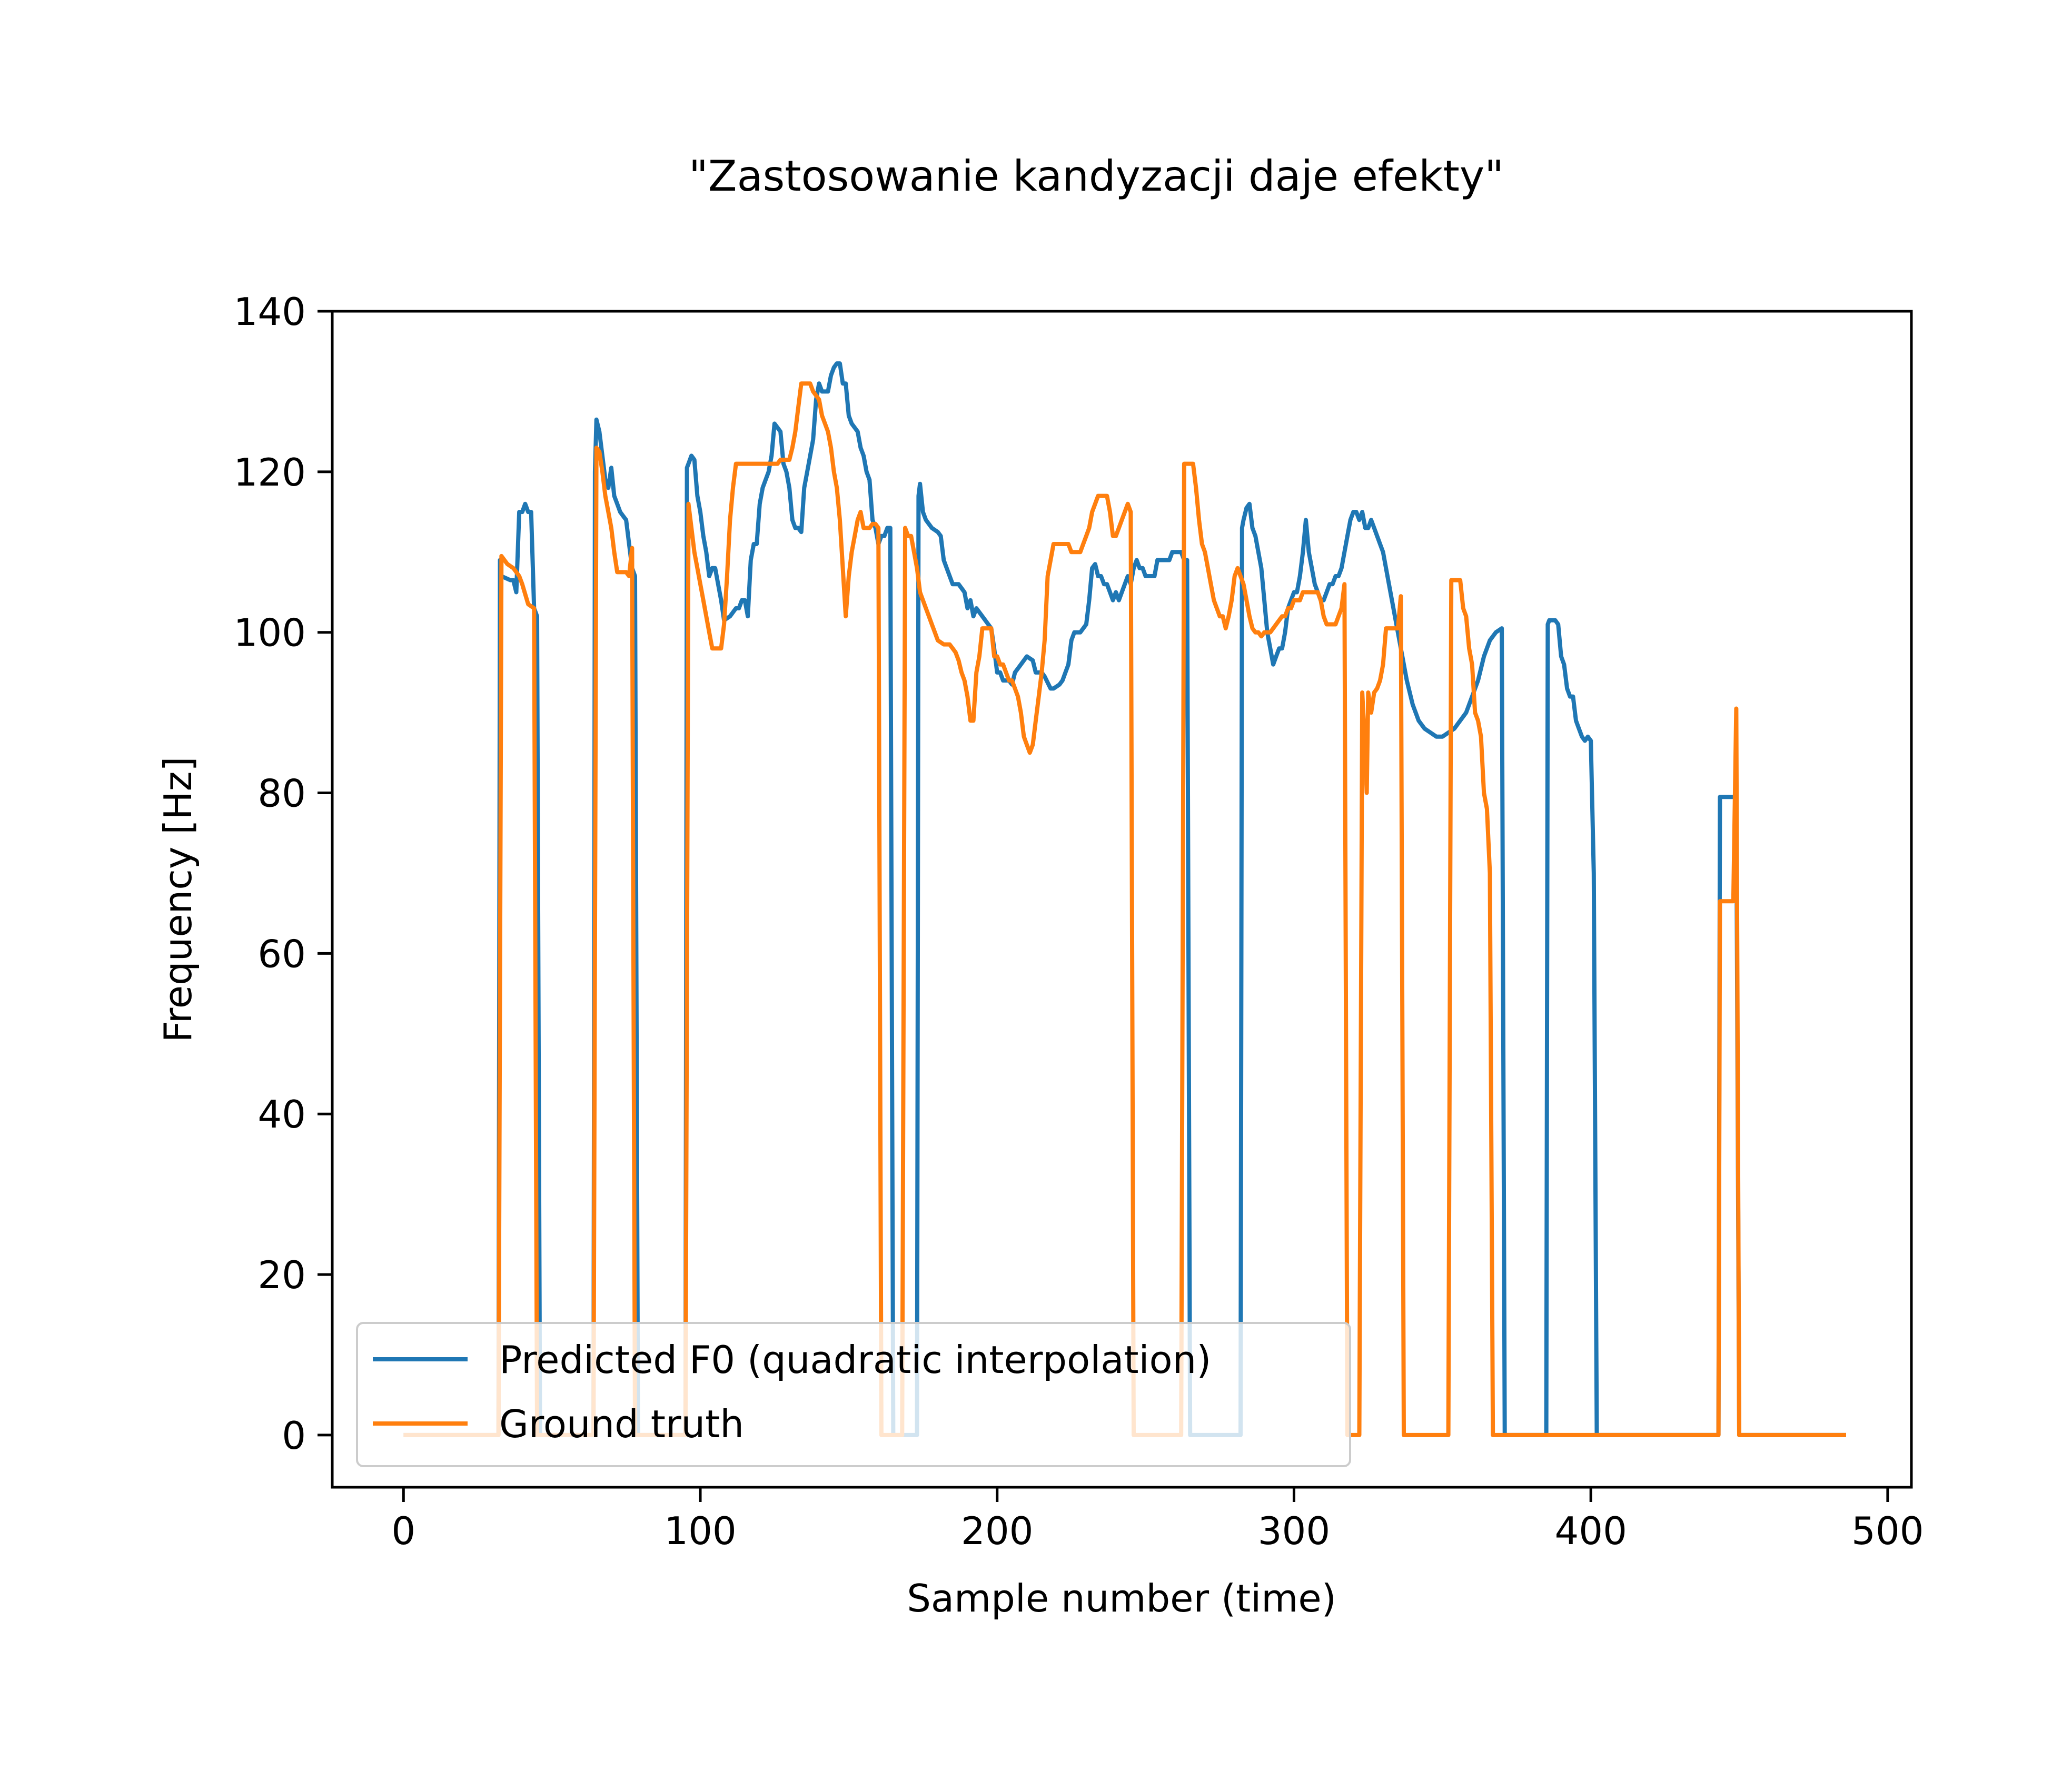 The image size is (2072, 1769). Describe the element at coordinates (700, 1531) in the screenshot. I see `x-tick-label: 100` at that location.